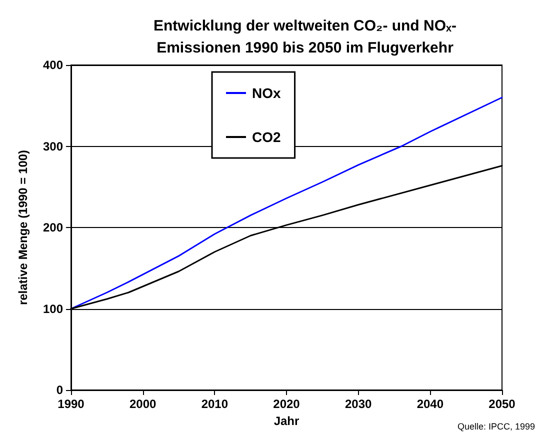 The image size is (545, 437). I want to click on x-tick-label: 2040, so click(430, 404).